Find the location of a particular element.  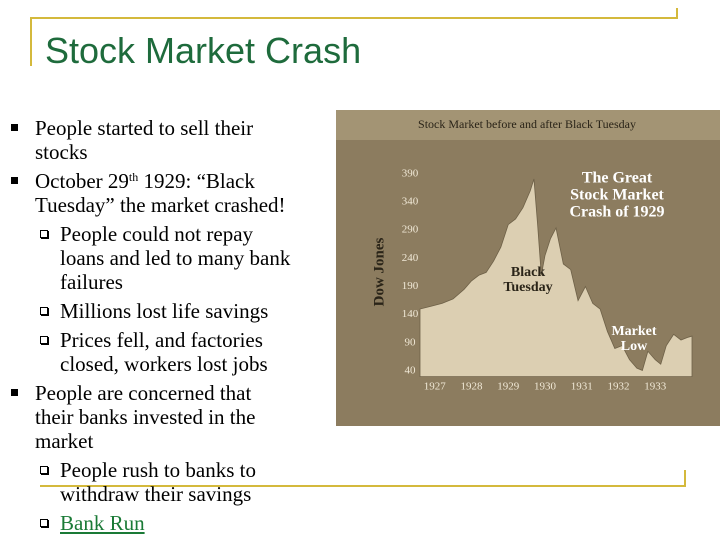

bullet-item: Bank Run is located at coordinates (167, 523).